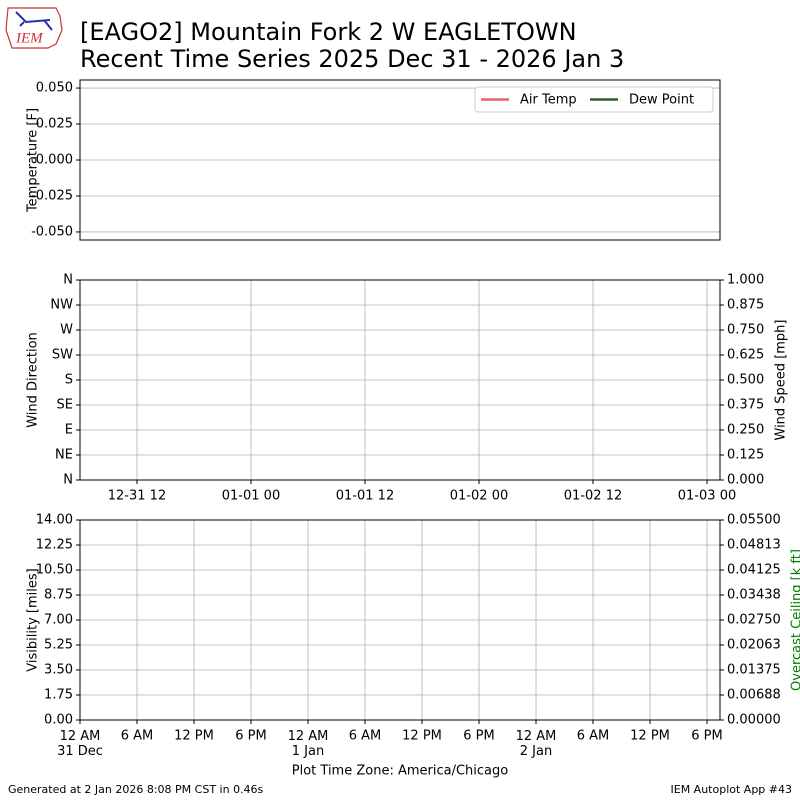  I want to click on x-tick-label: 01-01 00, so click(251, 496).